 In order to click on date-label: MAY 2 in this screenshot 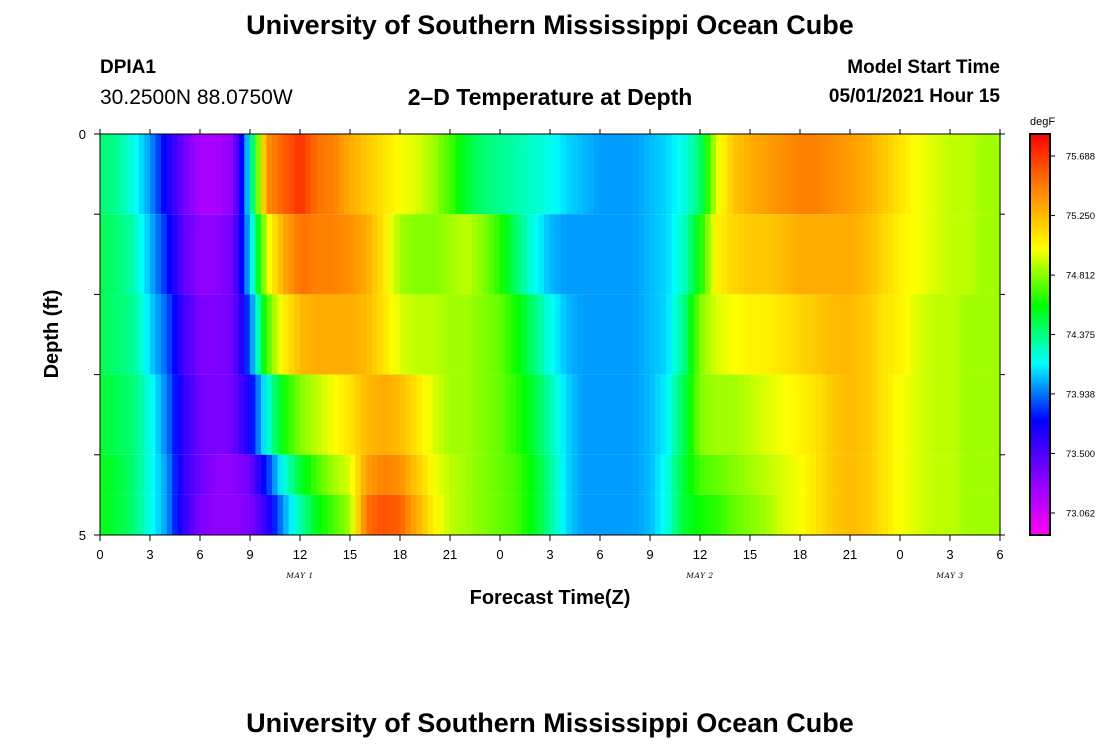, I will do `click(699, 575)`.